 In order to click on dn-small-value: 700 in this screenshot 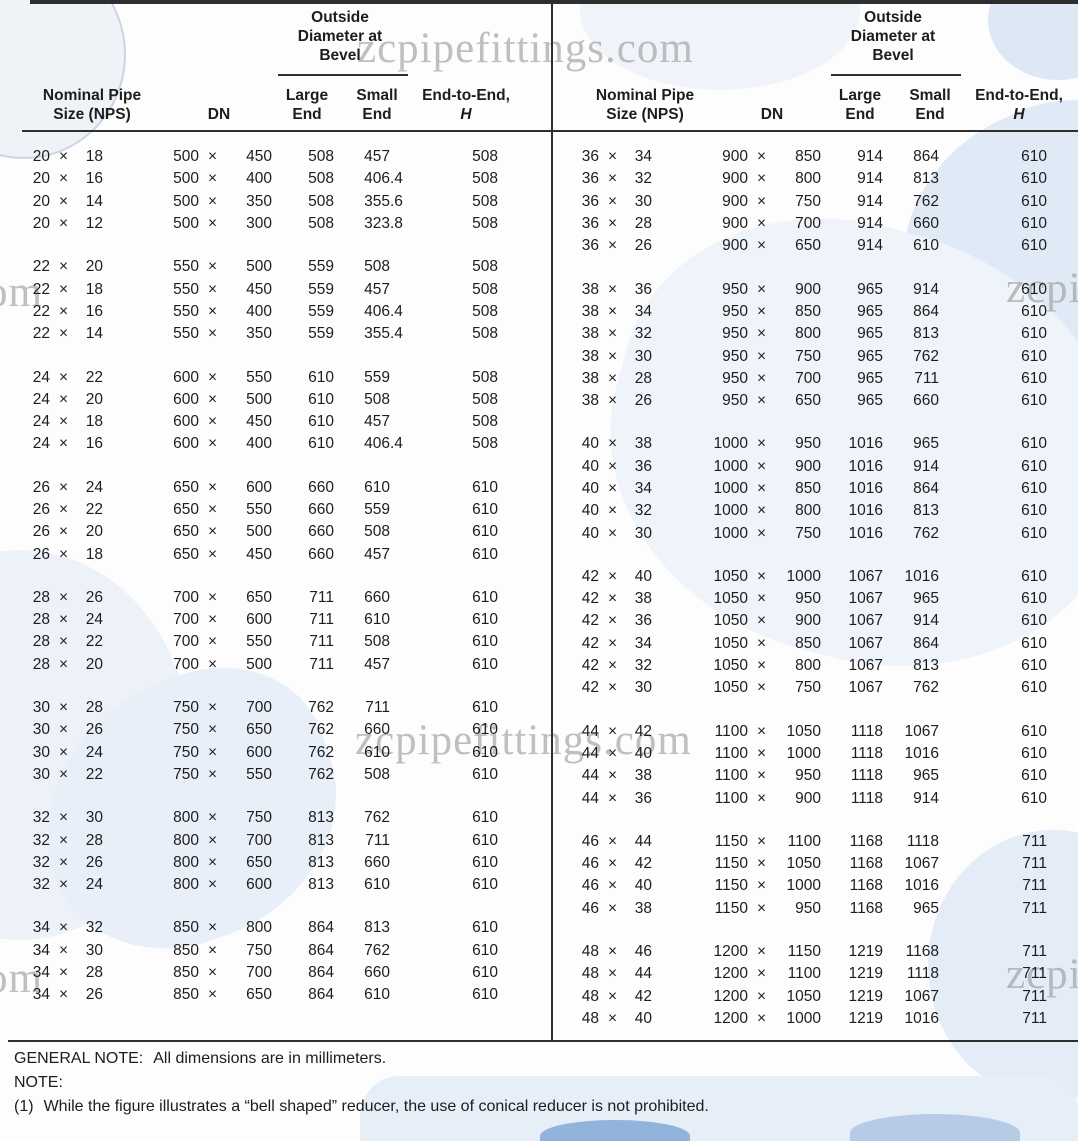, I will do `click(259, 840)`.